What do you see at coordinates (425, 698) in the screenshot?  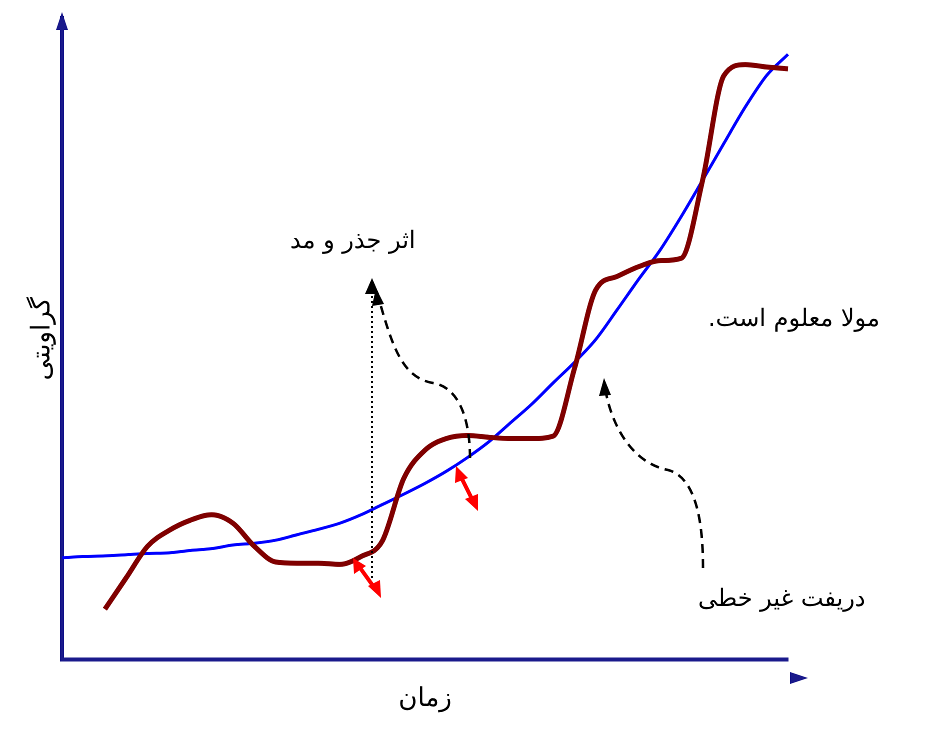 I see `x-axis-title: زمان` at bounding box center [425, 698].